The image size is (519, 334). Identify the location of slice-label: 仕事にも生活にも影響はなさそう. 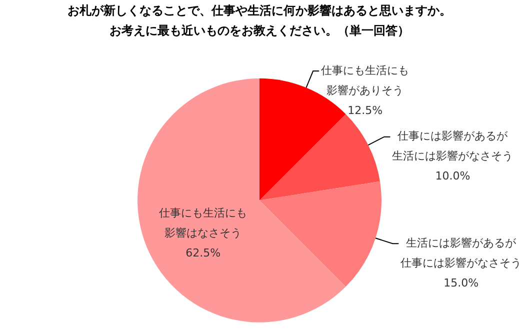
(203, 223).